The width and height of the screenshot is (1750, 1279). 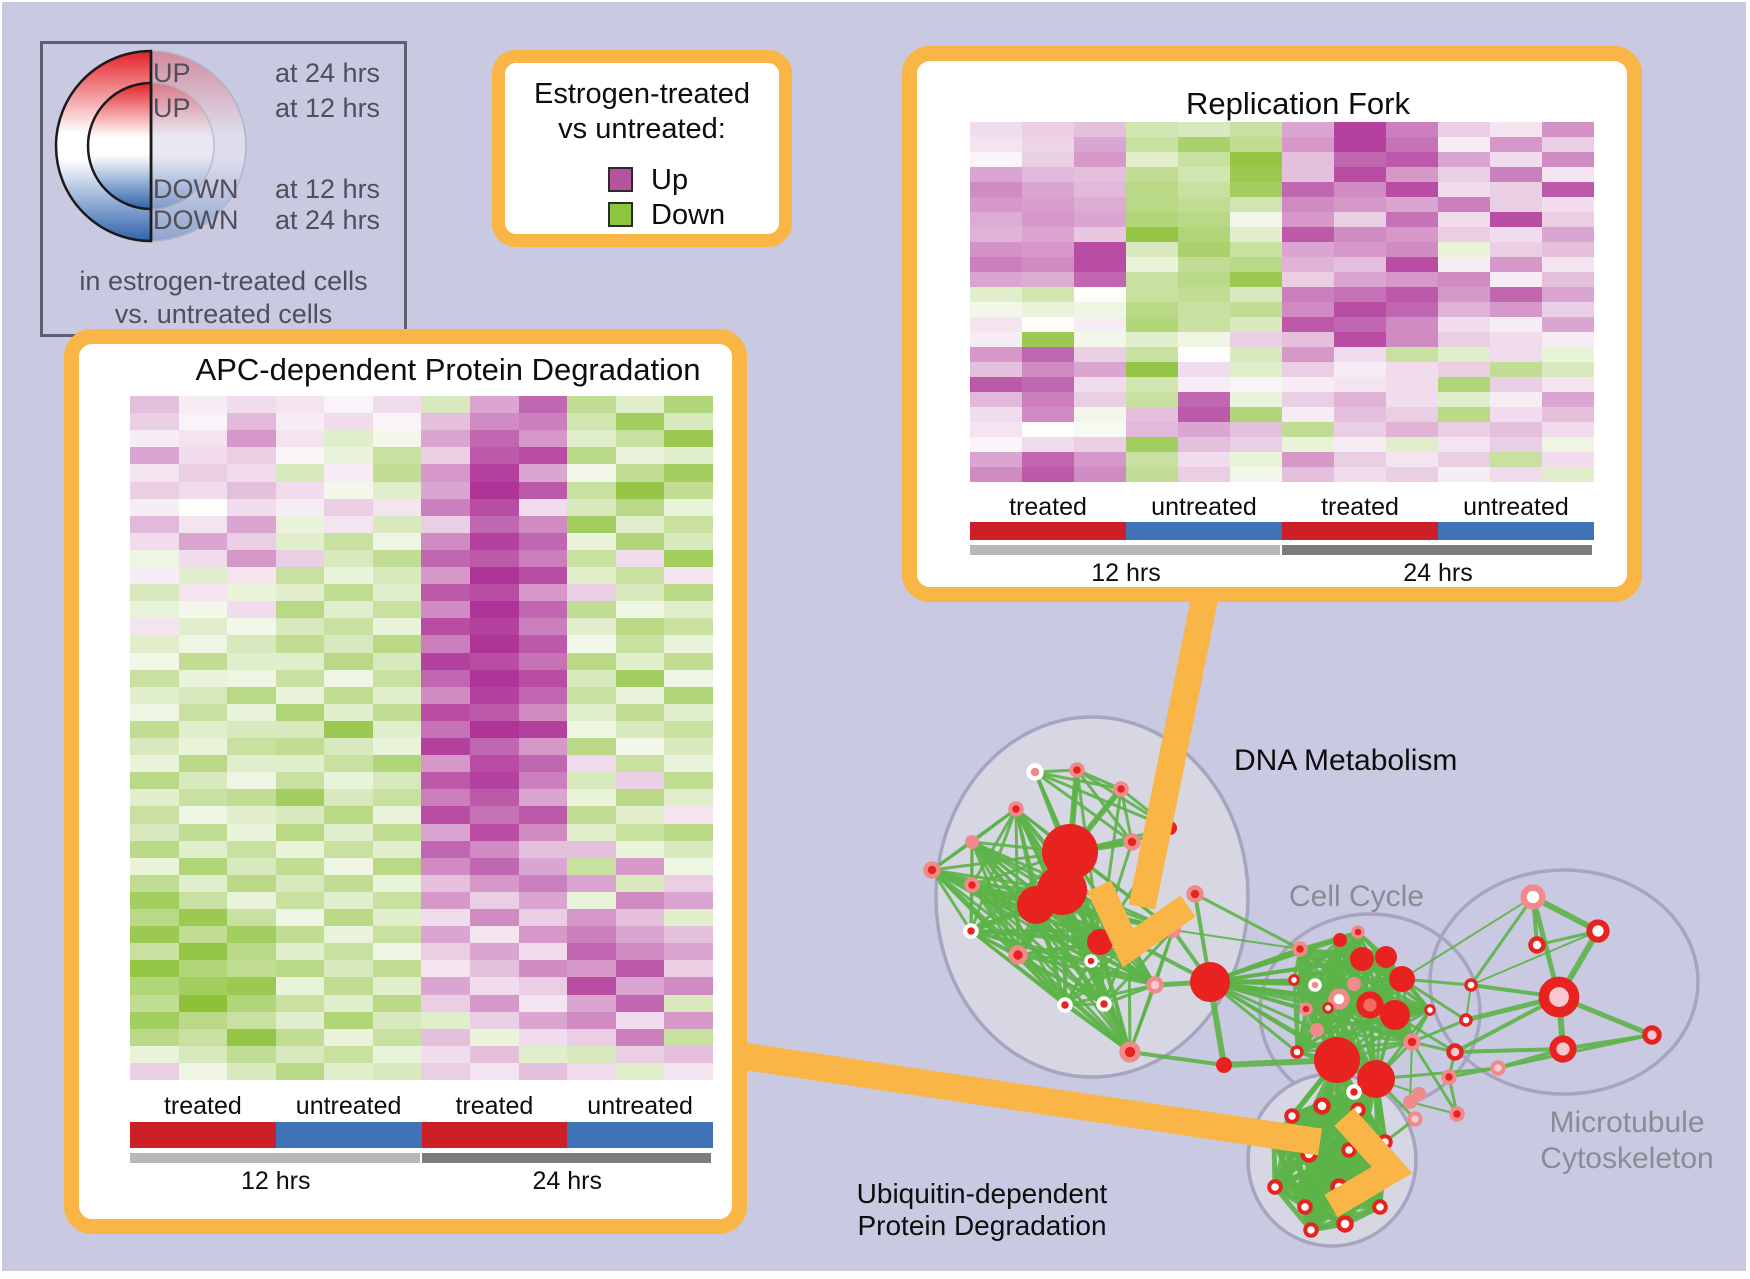 What do you see at coordinates (1177, 734) in the screenshot?
I see `arrow-rf-to-dna-shaft` at bounding box center [1177, 734].